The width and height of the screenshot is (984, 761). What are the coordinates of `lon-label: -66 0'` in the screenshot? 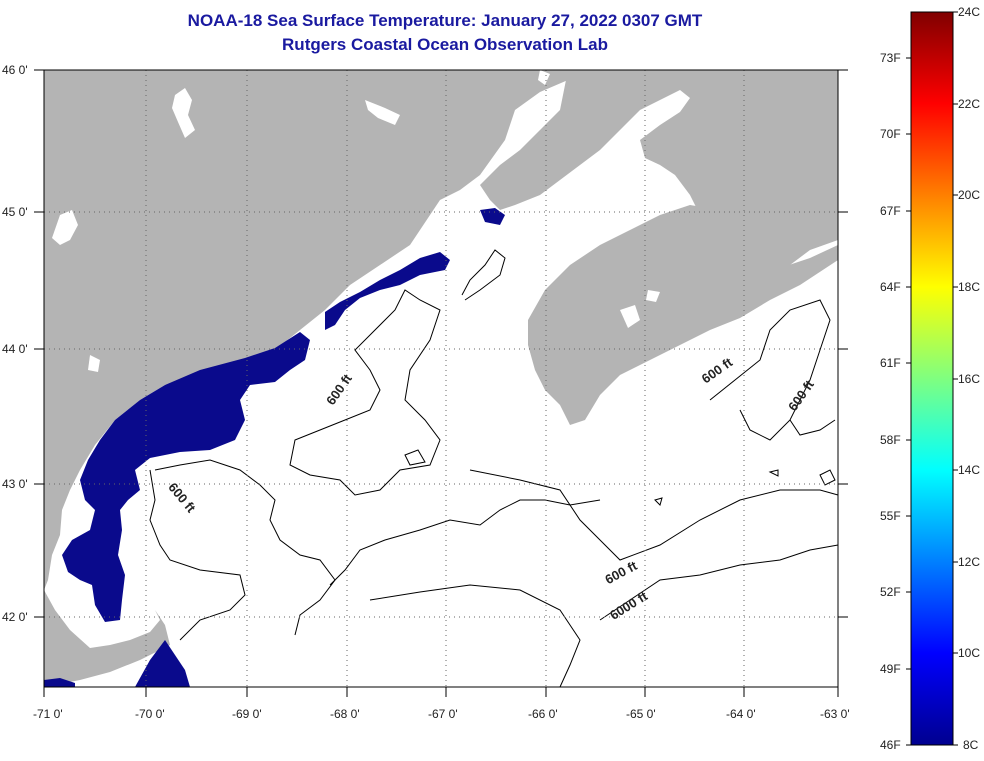 It's located at (543, 714).